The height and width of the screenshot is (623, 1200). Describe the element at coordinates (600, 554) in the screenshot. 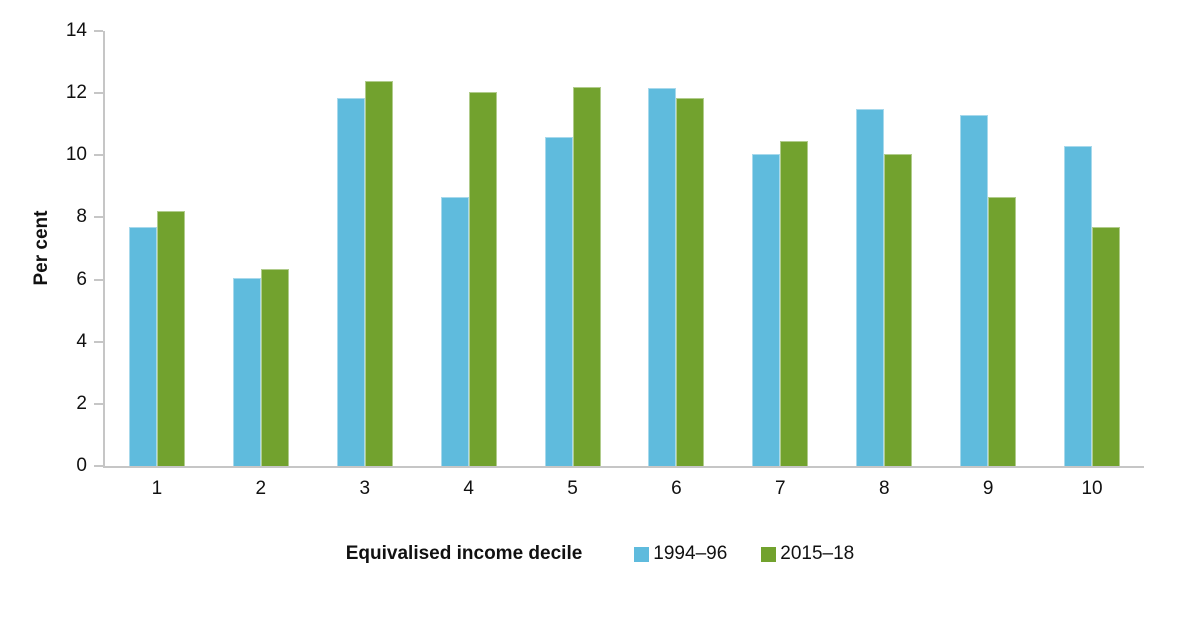

I see `bottom-row: Equivalised income decile 1994–96 2015–18` at that location.